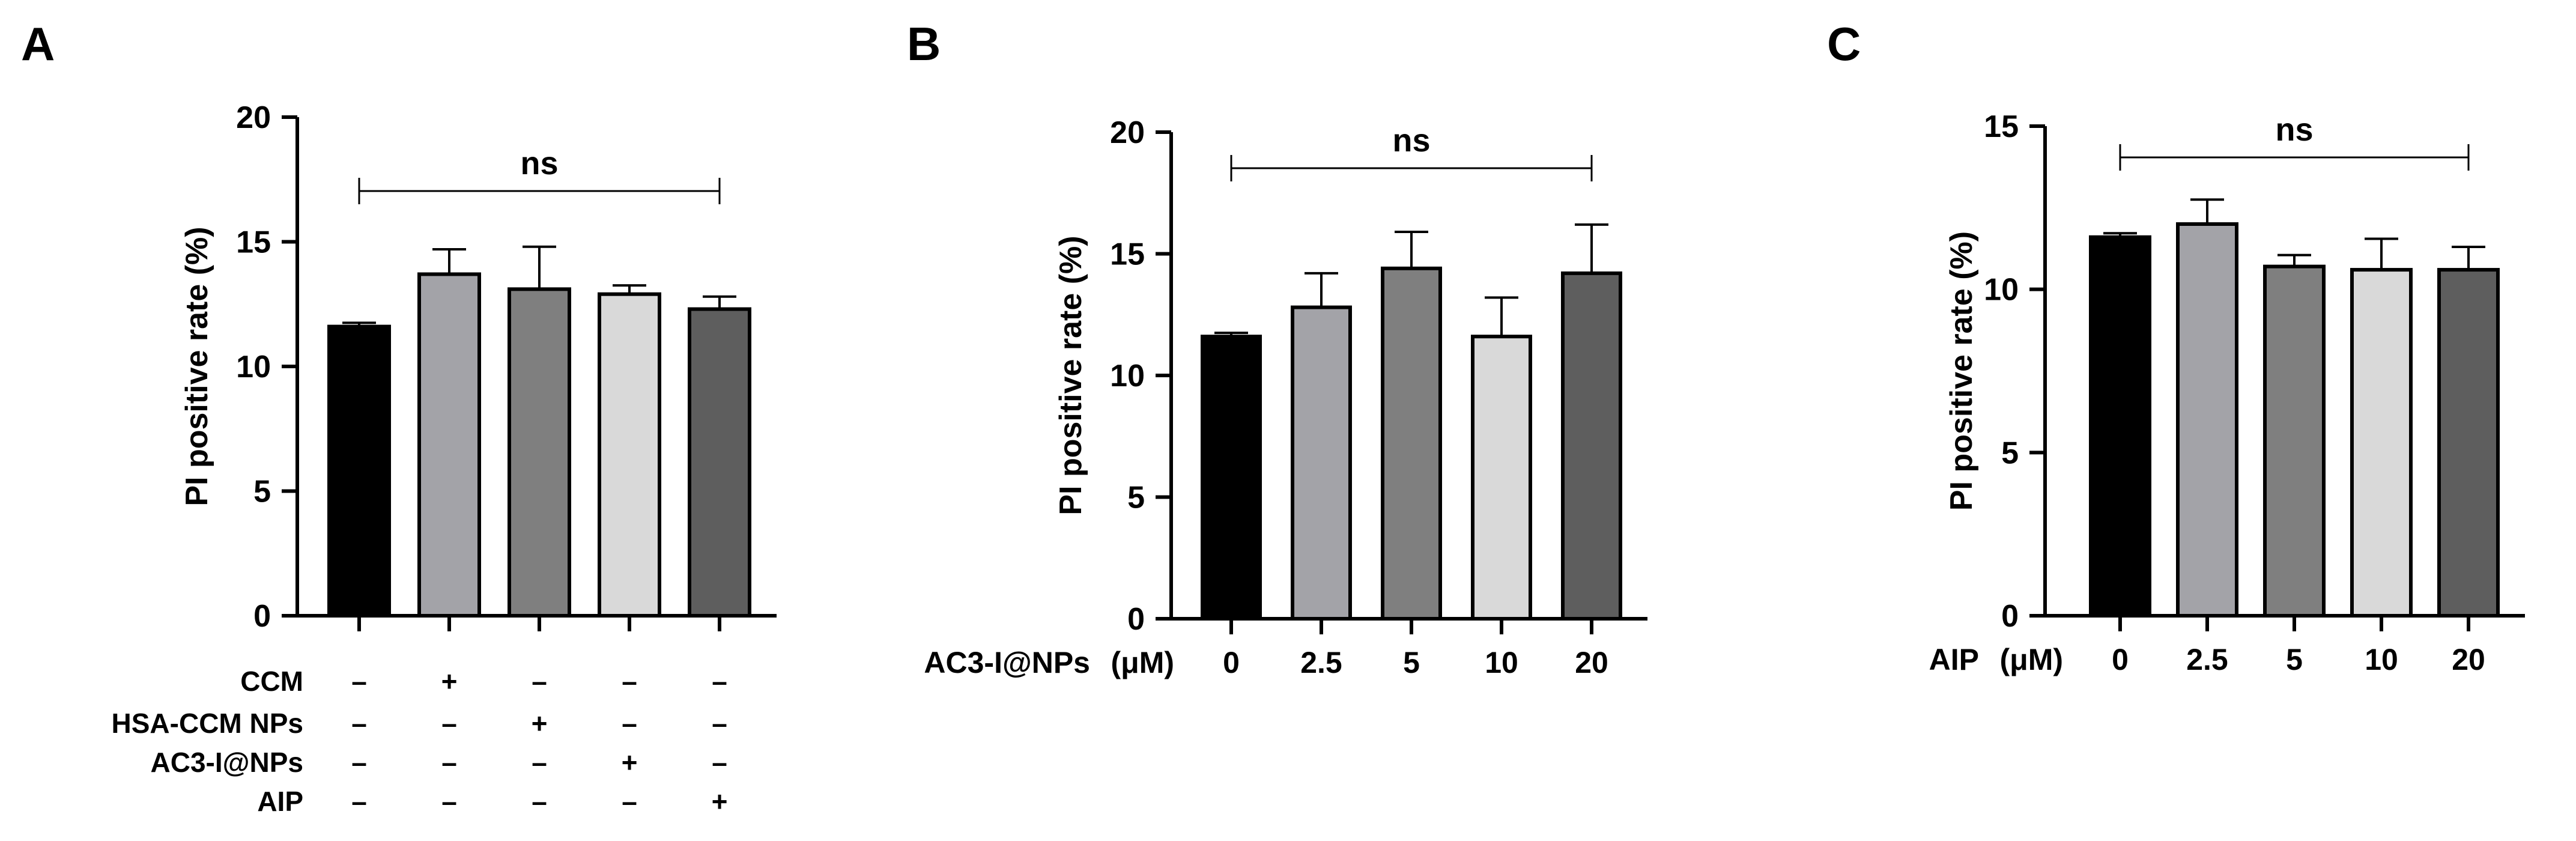 This screenshot has height=841, width=2576. I want to click on condition-row-label: AC3-I@NPs, so click(227, 762).